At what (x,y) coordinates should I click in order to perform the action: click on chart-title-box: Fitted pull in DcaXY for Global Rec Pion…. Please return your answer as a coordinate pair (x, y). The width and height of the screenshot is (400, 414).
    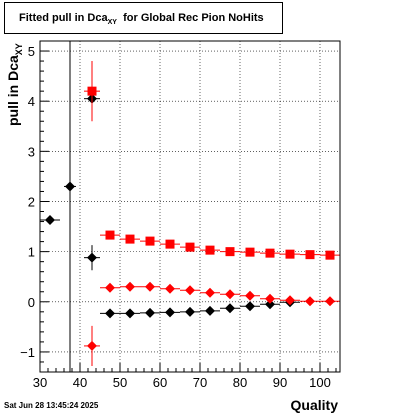
    Looking at the image, I should click on (143, 18).